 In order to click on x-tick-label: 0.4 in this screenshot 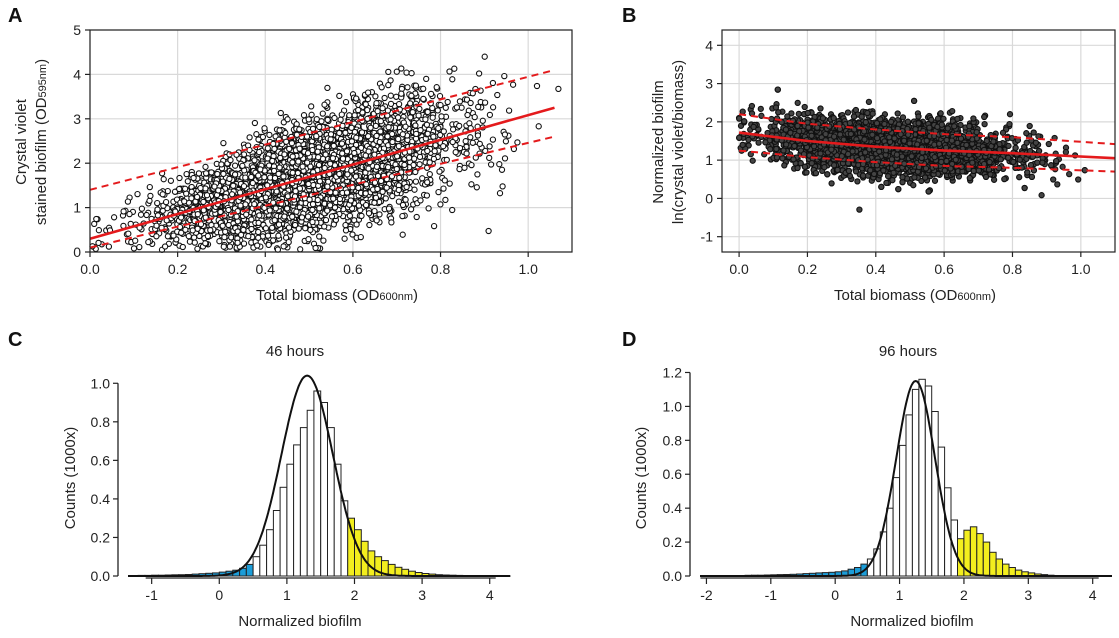, I will do `click(266, 269)`.